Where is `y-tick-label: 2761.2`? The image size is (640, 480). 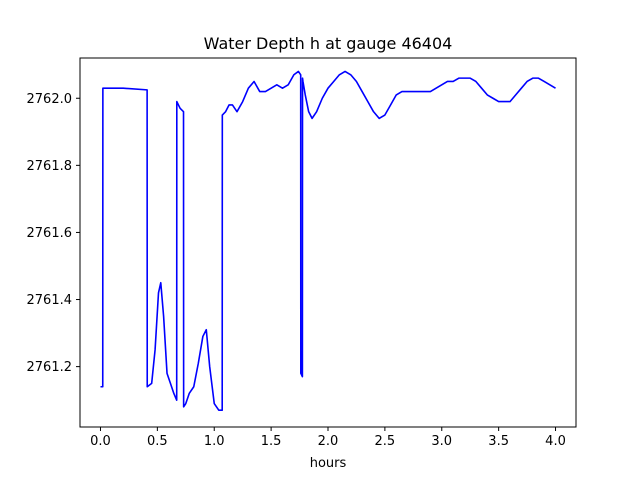 y-tick-label: 2761.2 is located at coordinates (50, 367).